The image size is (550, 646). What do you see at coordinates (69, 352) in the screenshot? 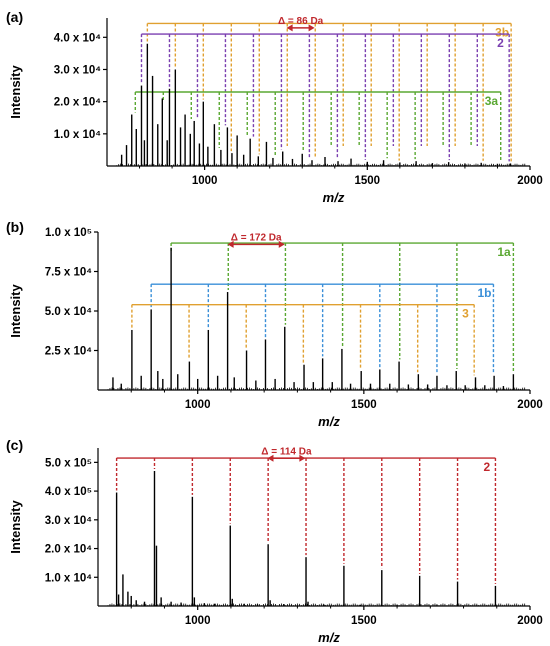
I see `y-tick-label: 2.5 x 10⁴` at bounding box center [69, 352].